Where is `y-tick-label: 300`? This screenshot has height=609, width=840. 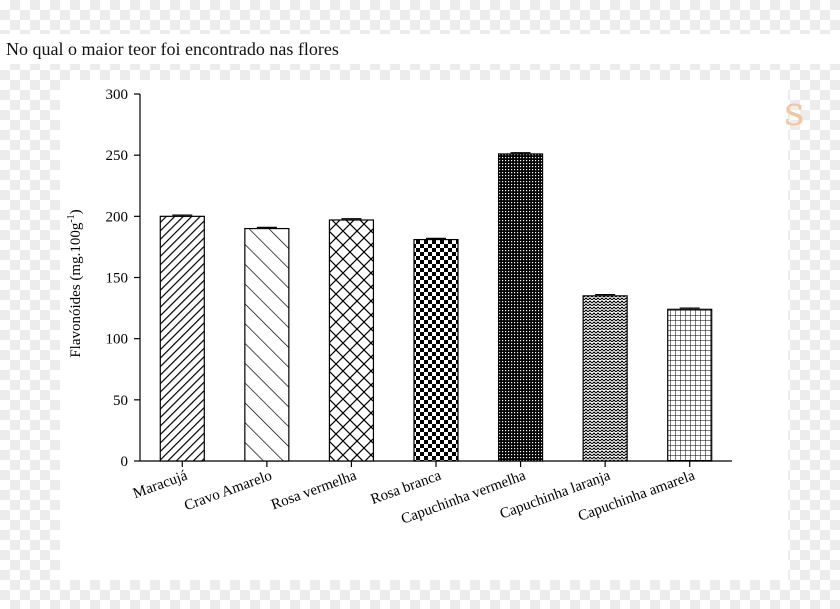
y-tick-label: 300 is located at coordinates (117, 95).